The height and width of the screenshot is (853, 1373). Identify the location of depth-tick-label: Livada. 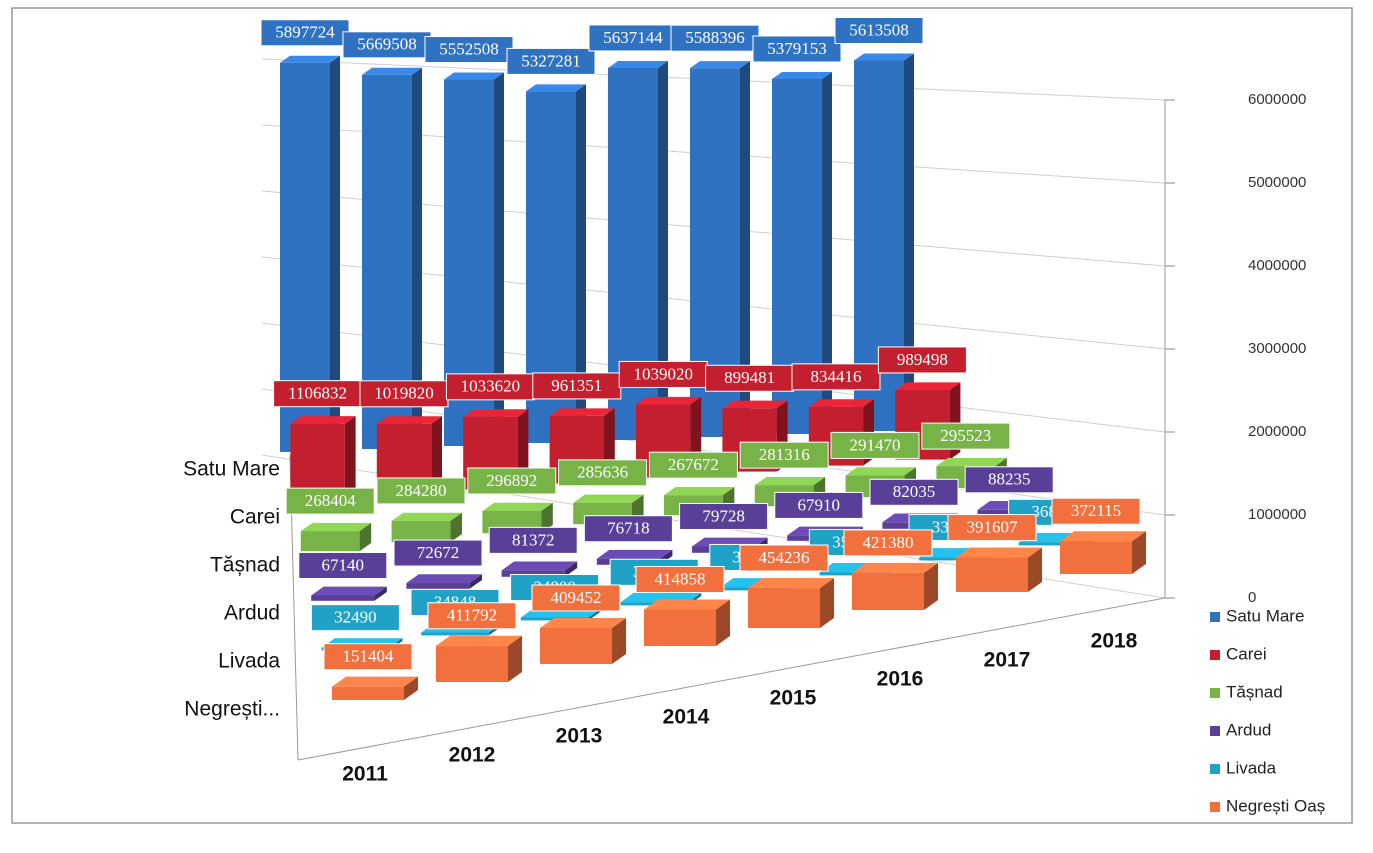
(249, 661).